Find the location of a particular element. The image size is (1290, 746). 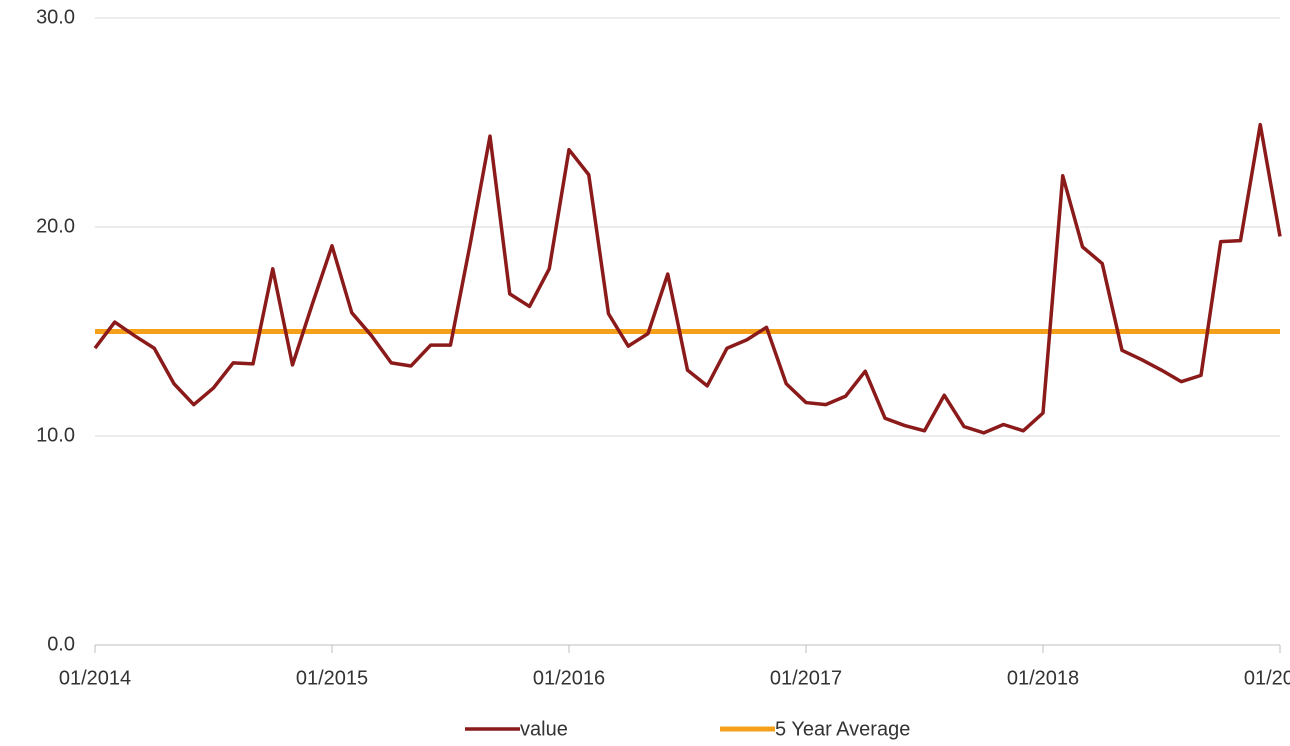

y-tick-label: 20.0 is located at coordinates (55, 226).